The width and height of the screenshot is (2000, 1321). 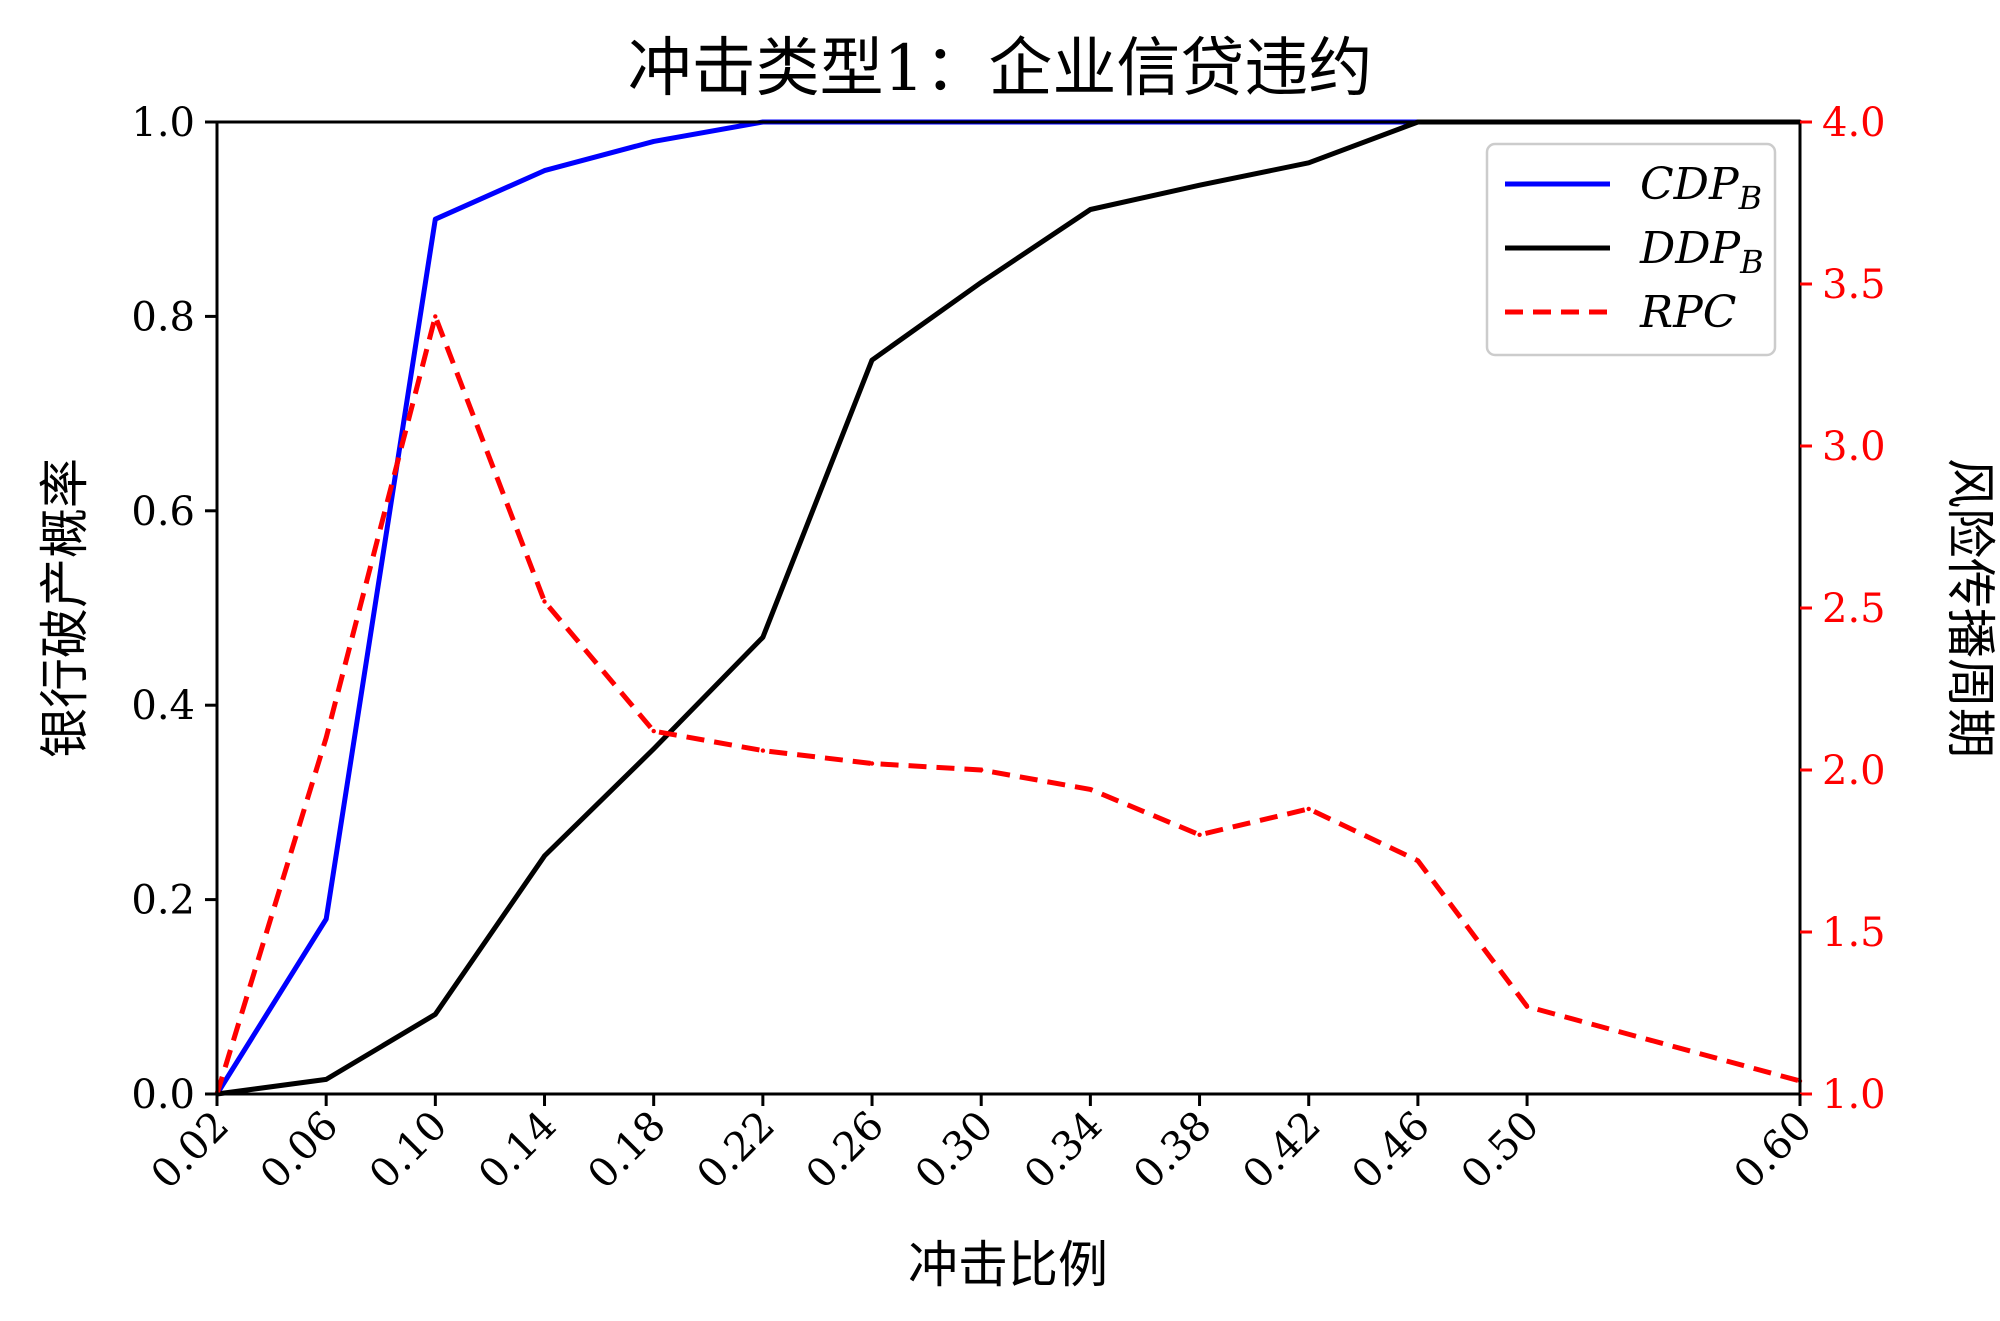 What do you see at coordinates (1854, 771) in the screenshot?
I see `right-y-tick-label: 2.0` at bounding box center [1854, 771].